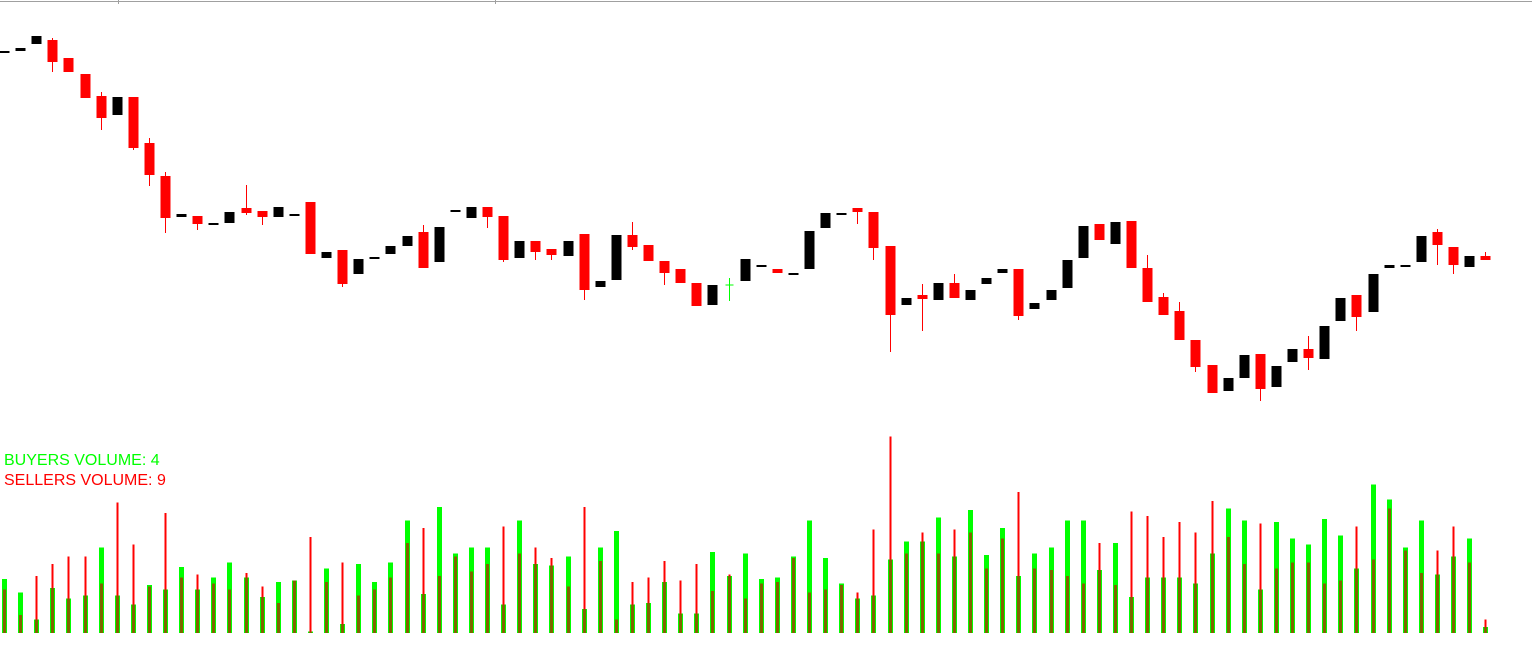 The width and height of the screenshot is (1532, 658). What do you see at coordinates (82, 460) in the screenshot?
I see `legend-label: BUYERS VOLUME: 4` at bounding box center [82, 460].